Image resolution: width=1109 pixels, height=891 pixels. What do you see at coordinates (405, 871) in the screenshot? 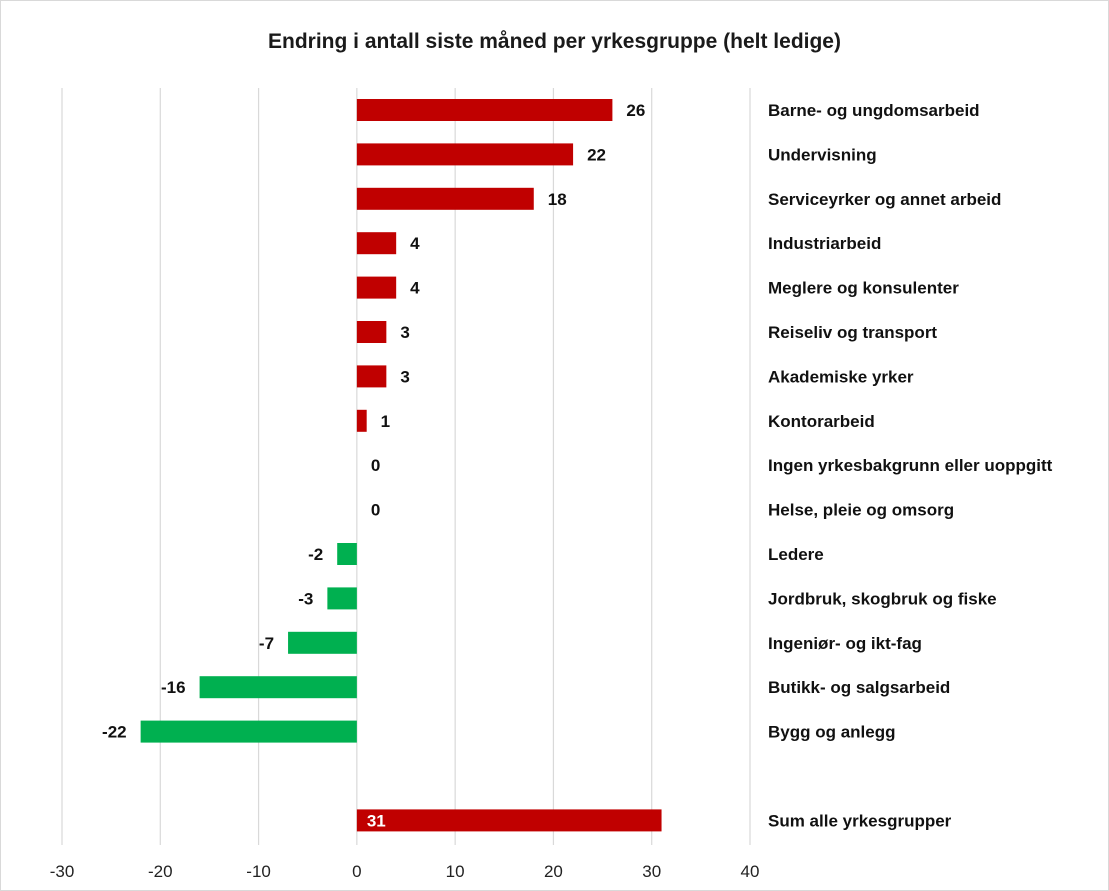
I see `x-axis-ticks: -30 -20 -10 0 10 20 30 40` at bounding box center [405, 871].